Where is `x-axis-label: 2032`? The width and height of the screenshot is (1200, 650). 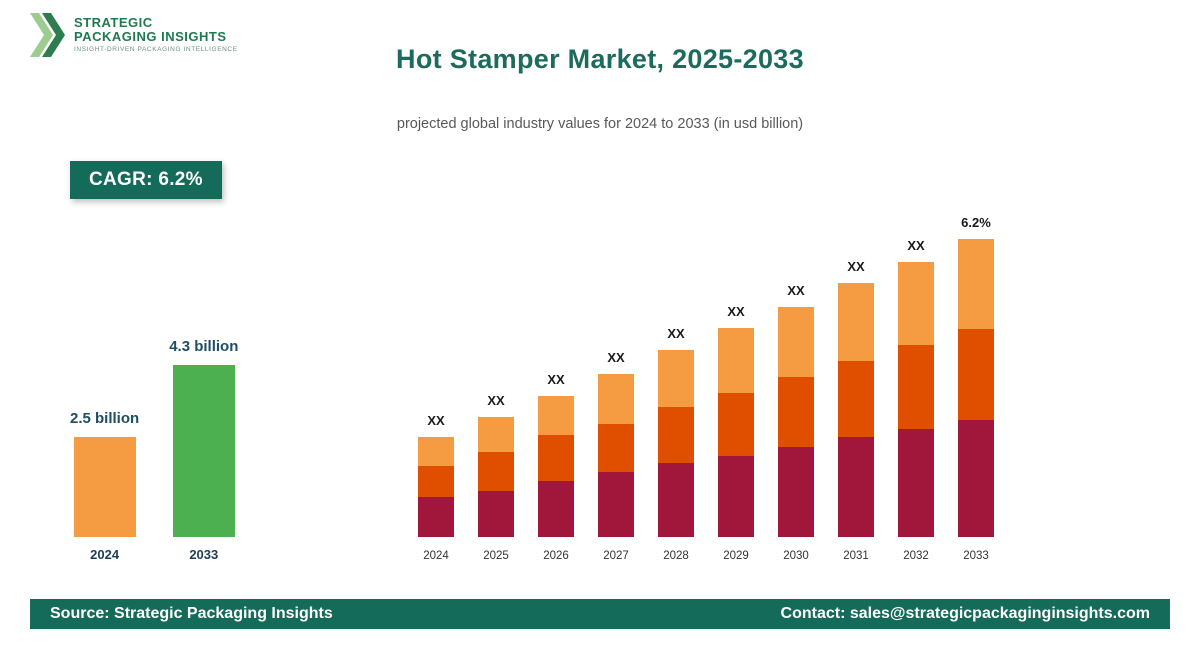
x-axis-label: 2032 is located at coordinates (916, 556).